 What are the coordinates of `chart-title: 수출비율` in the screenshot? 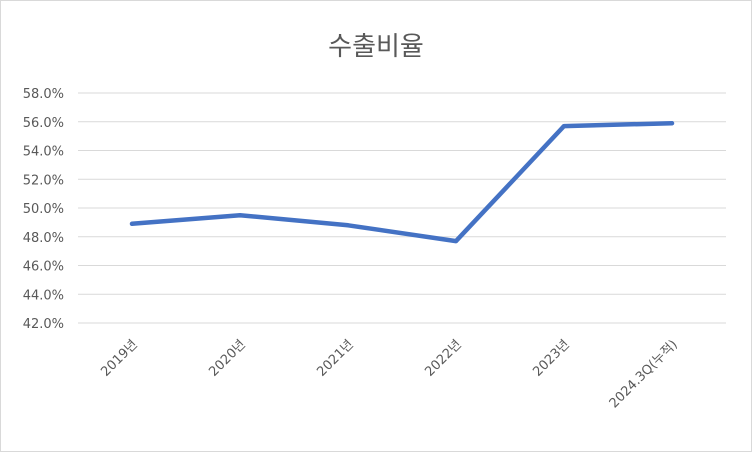 It's located at (376, 47).